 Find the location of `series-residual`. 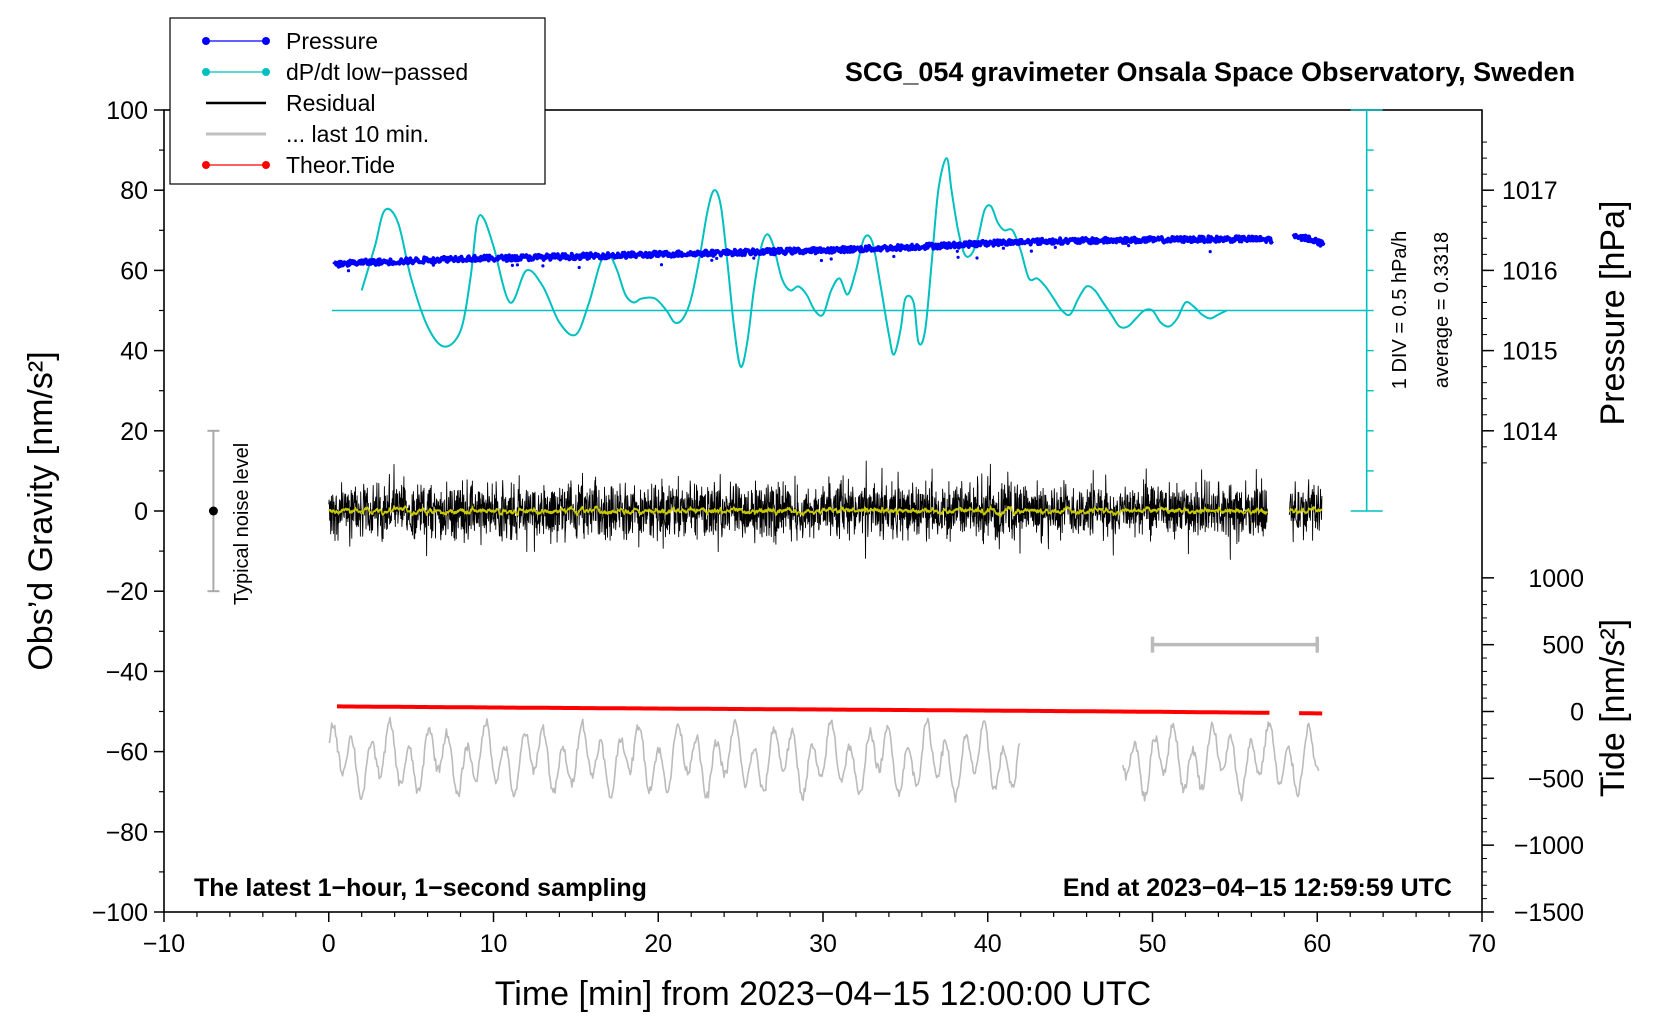

series-residual is located at coordinates (825, 510).